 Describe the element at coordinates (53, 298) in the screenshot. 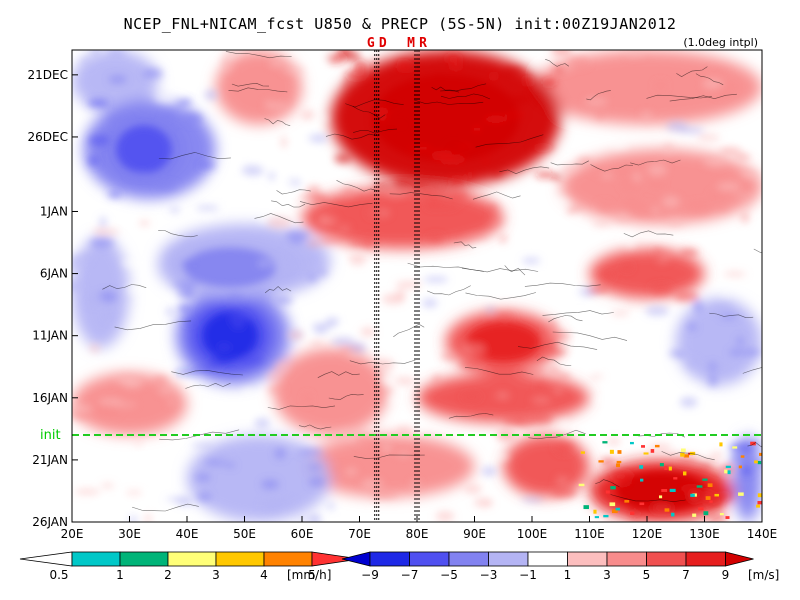

I see `y-axis: 21DEC 26DEC 1JAN 6JAN 11JAN 16JAN 21JAN 26JAN` at that location.